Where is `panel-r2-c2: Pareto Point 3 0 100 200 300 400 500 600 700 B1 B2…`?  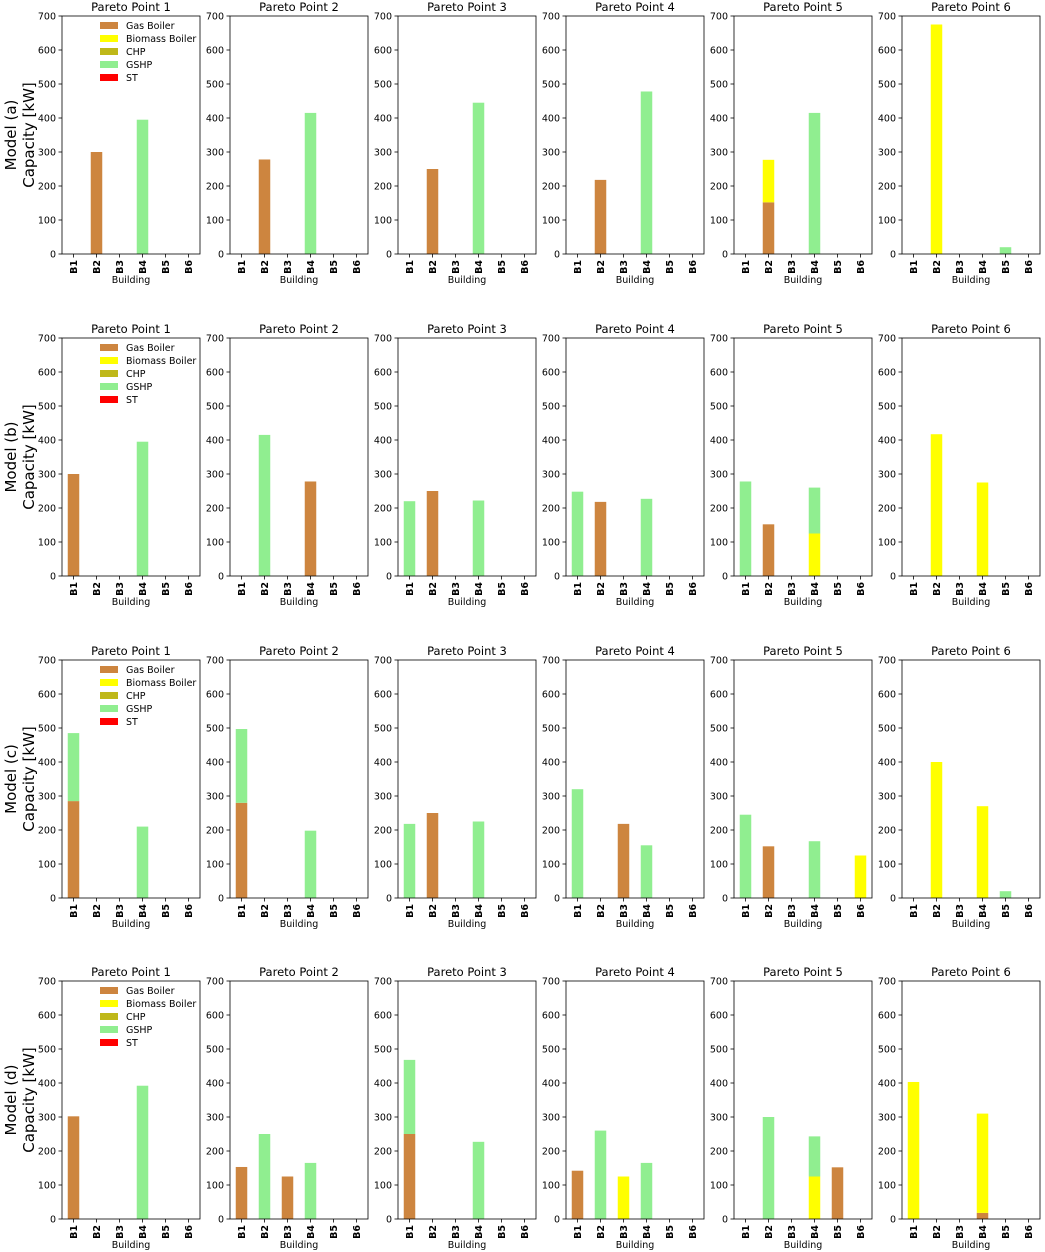
panel-r2-c2: Pareto Point 3 0 100 200 300 400 500 600 700 B1 B2… is located at coordinates (455, 787).